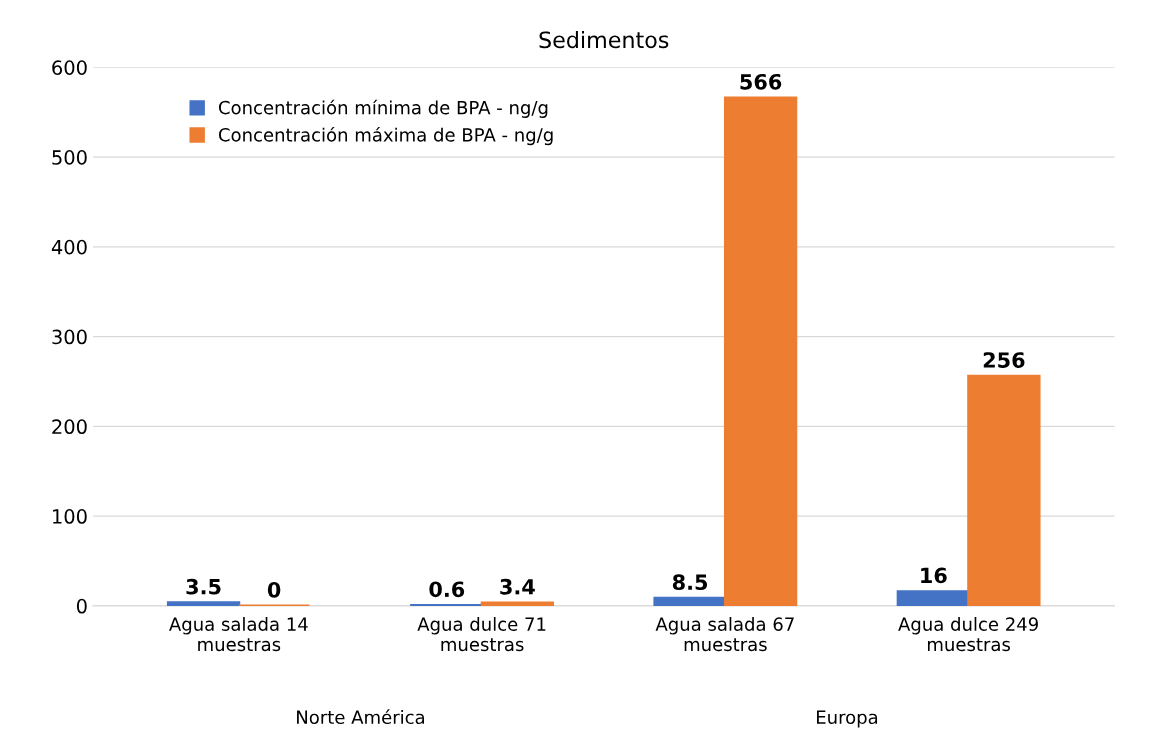  Describe the element at coordinates (517, 586) in the screenshot. I see `data-label: 3.4` at that location.